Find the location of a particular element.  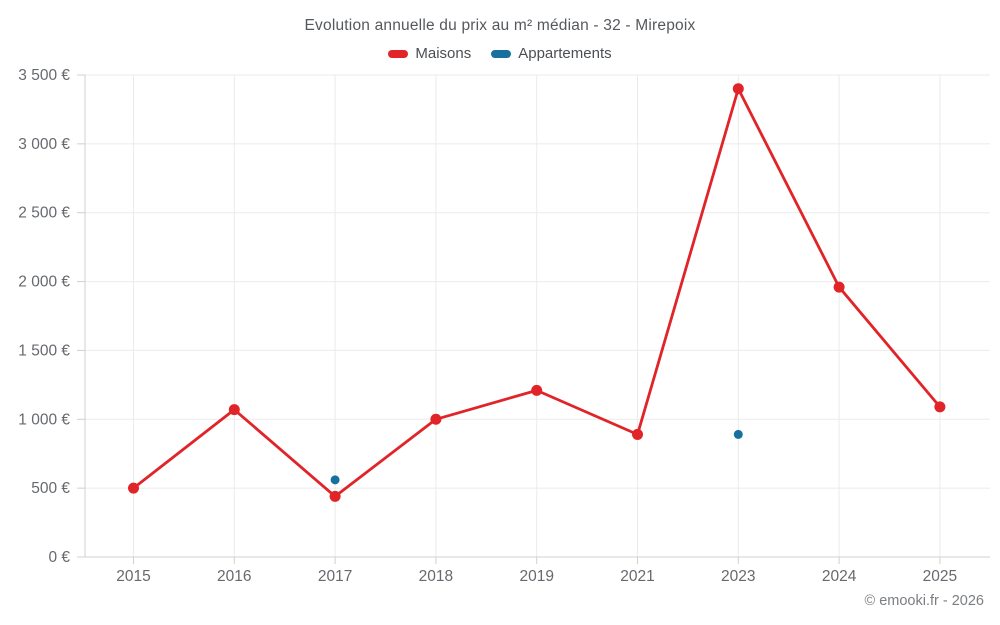

x-tick-label: 2019 is located at coordinates (536, 576).